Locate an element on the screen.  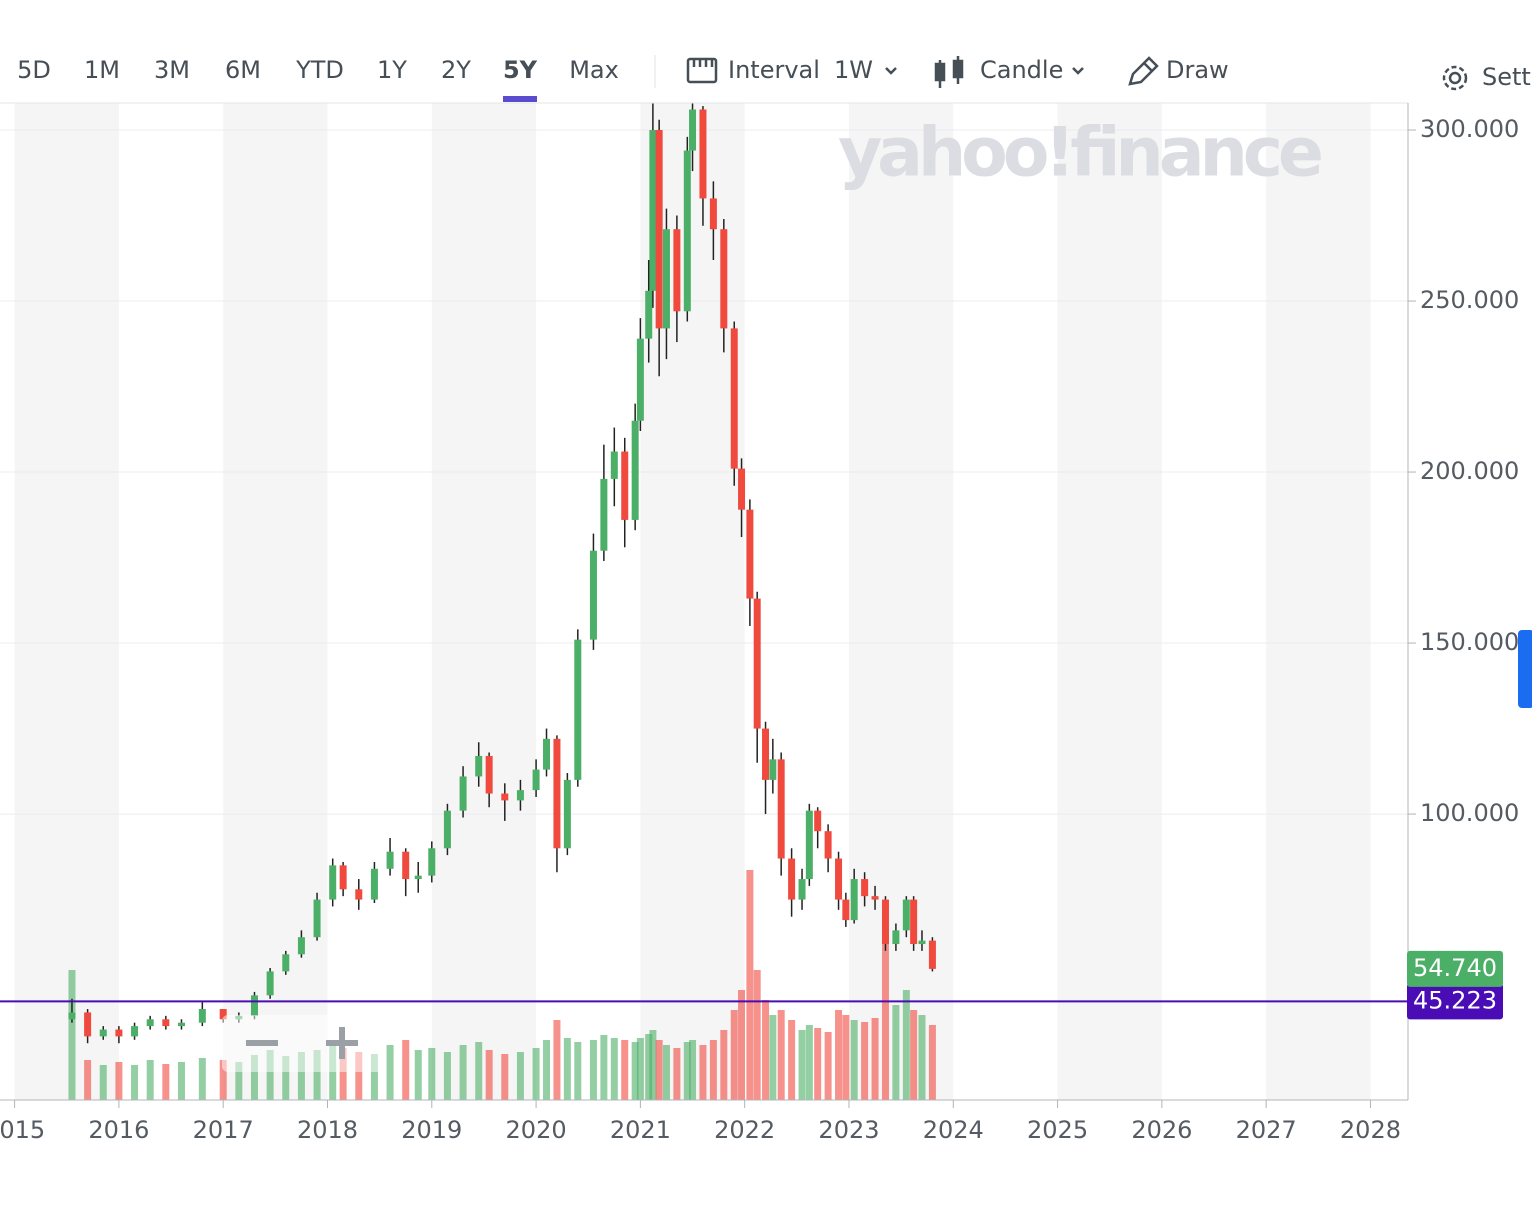
x-tick-label: 2024 is located at coordinates (953, 1130).